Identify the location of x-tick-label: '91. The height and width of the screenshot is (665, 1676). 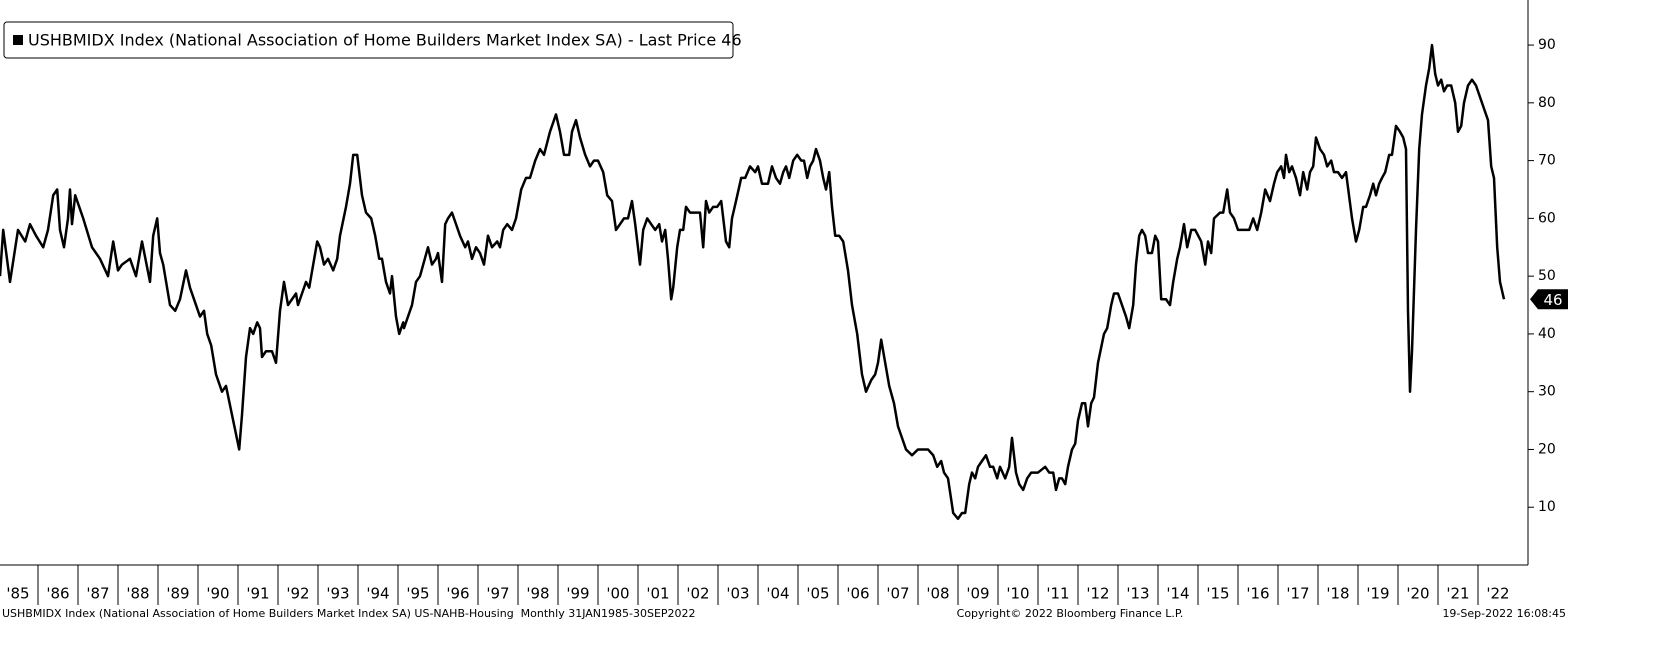
(257, 594).